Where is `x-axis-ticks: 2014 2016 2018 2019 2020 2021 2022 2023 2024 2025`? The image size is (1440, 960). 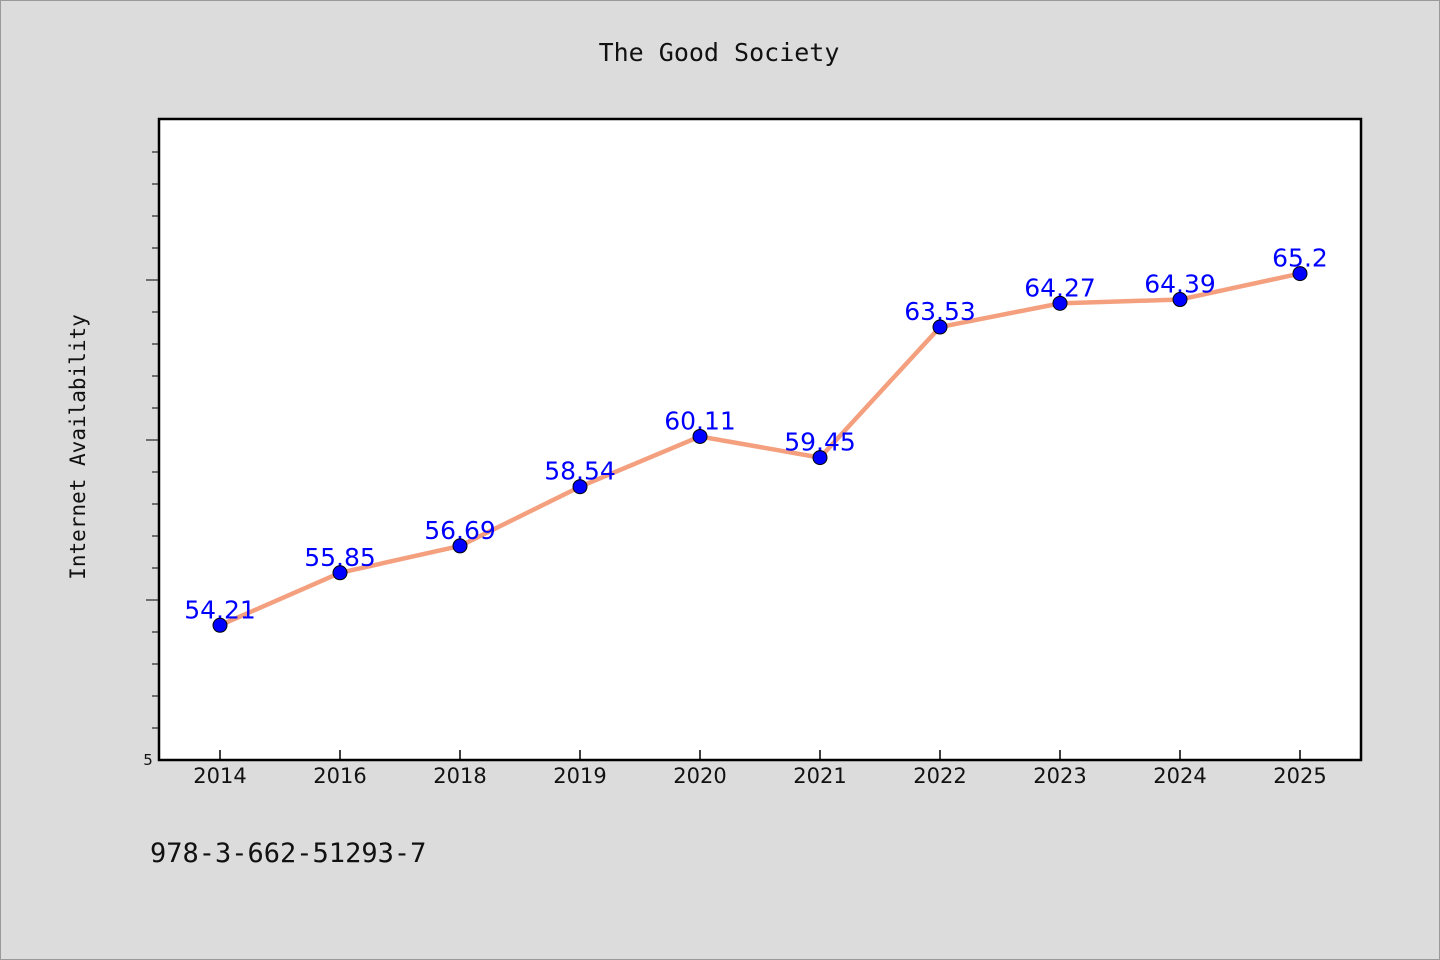 x-axis-ticks: 2014 2016 2018 2019 2020 2021 2022 2023 2024 2025 is located at coordinates (760, 769).